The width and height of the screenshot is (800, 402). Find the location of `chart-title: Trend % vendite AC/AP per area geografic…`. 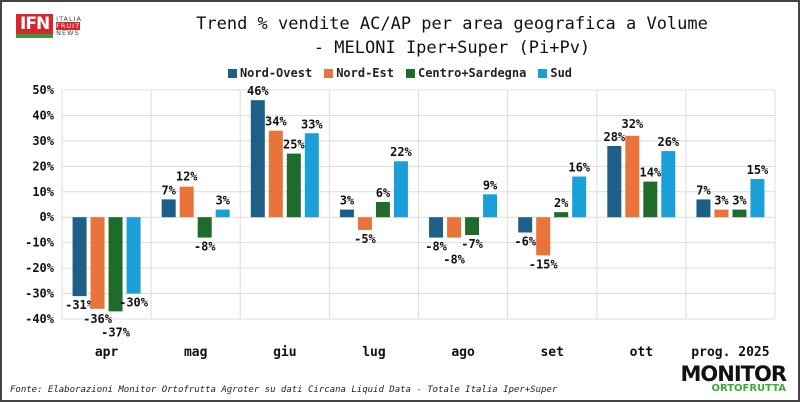

chart-title: Trend % vendite AC/AP per area geografic… is located at coordinates (452, 36).